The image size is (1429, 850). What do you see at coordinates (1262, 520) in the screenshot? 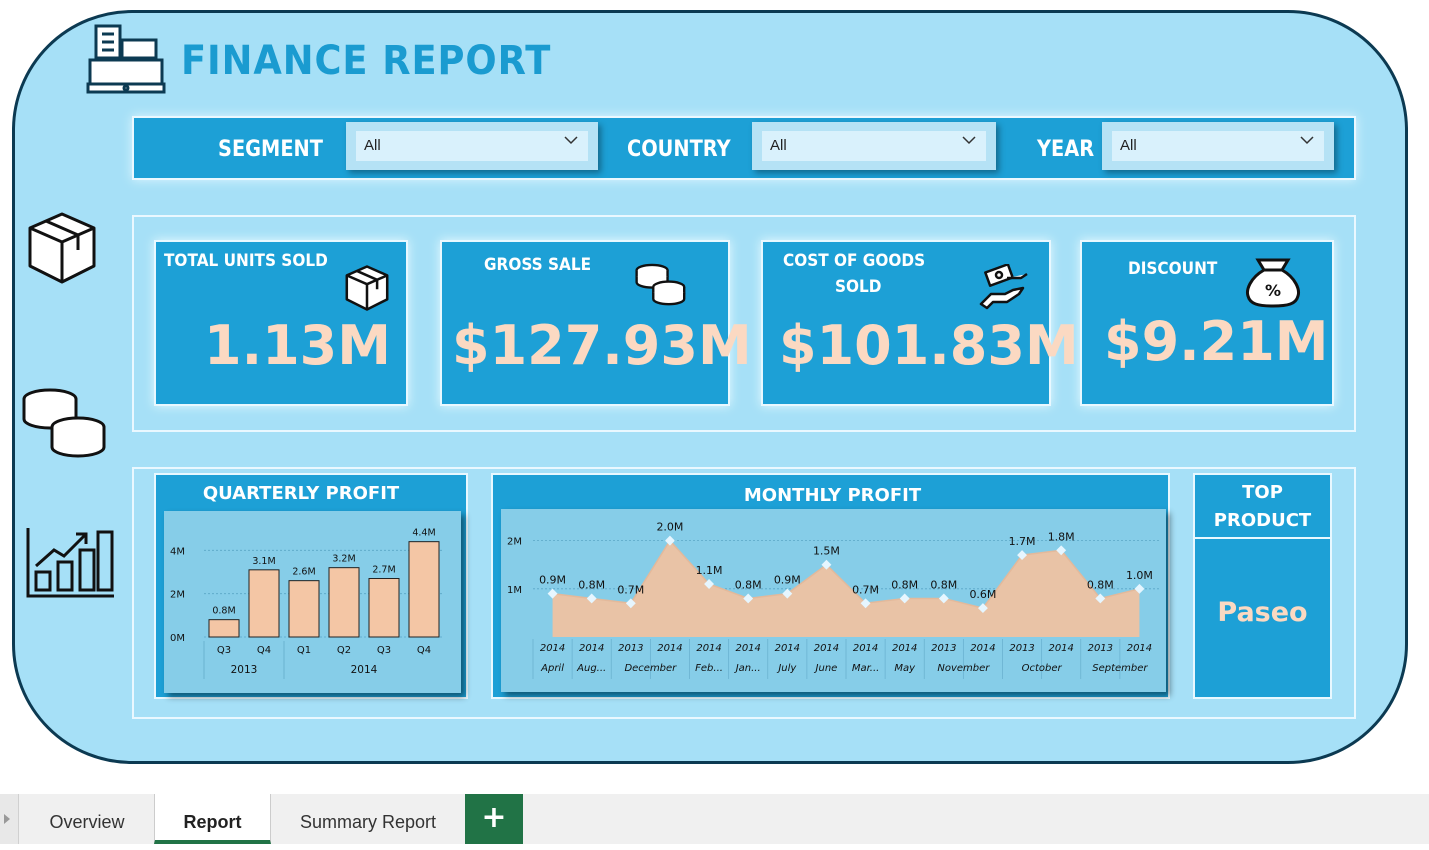
I see `top-product-title-line2: PRODUCT` at bounding box center [1262, 520].